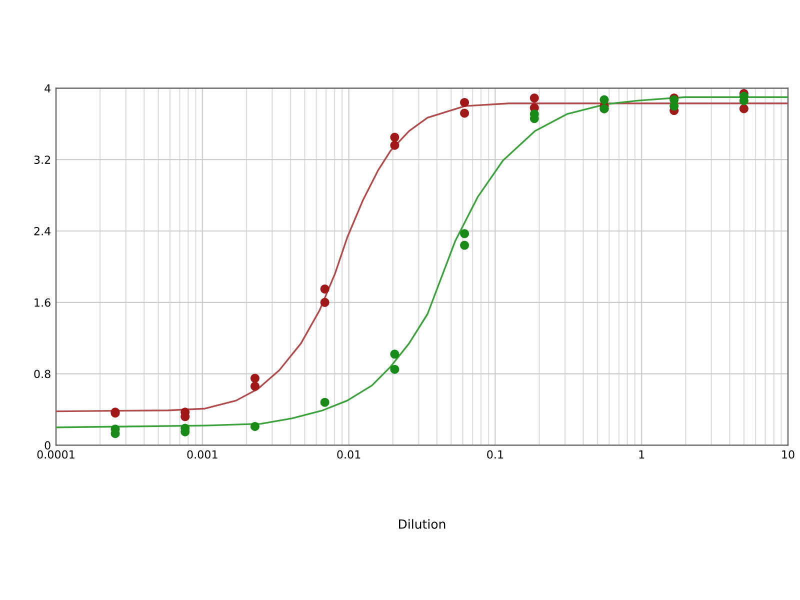  Describe the element at coordinates (47, 445) in the screenshot. I see `y-tick-label: 0` at that location.